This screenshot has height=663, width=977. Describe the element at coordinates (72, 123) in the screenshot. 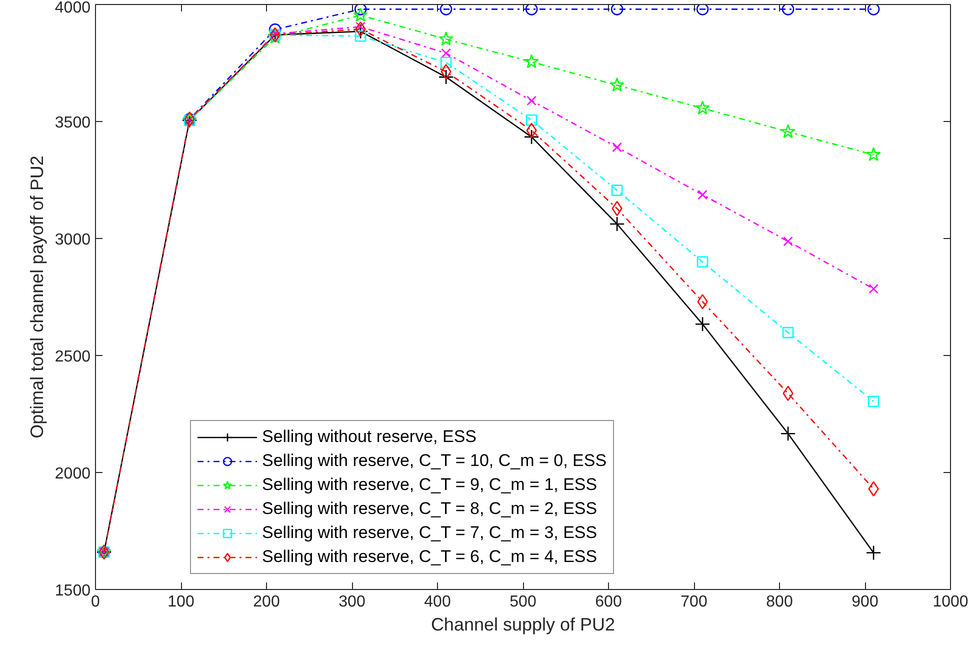

I see `y-tick-label: 3500` at that location.